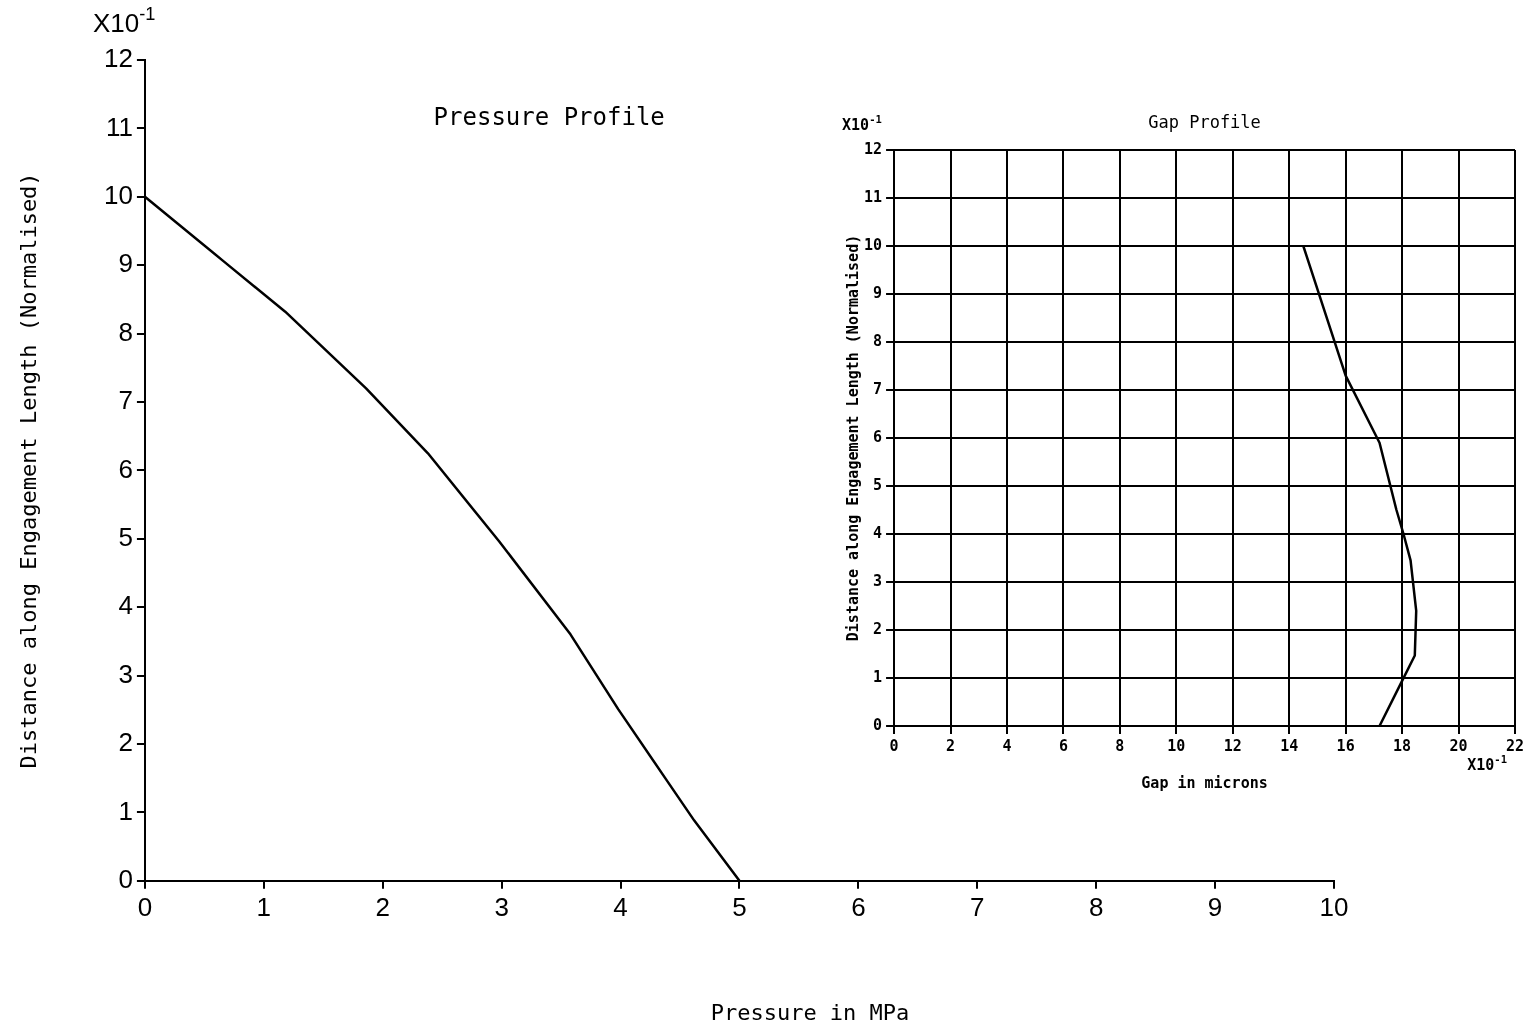  What do you see at coordinates (1063, 745) in the screenshot?
I see `x-tick-label: 6` at bounding box center [1063, 745].